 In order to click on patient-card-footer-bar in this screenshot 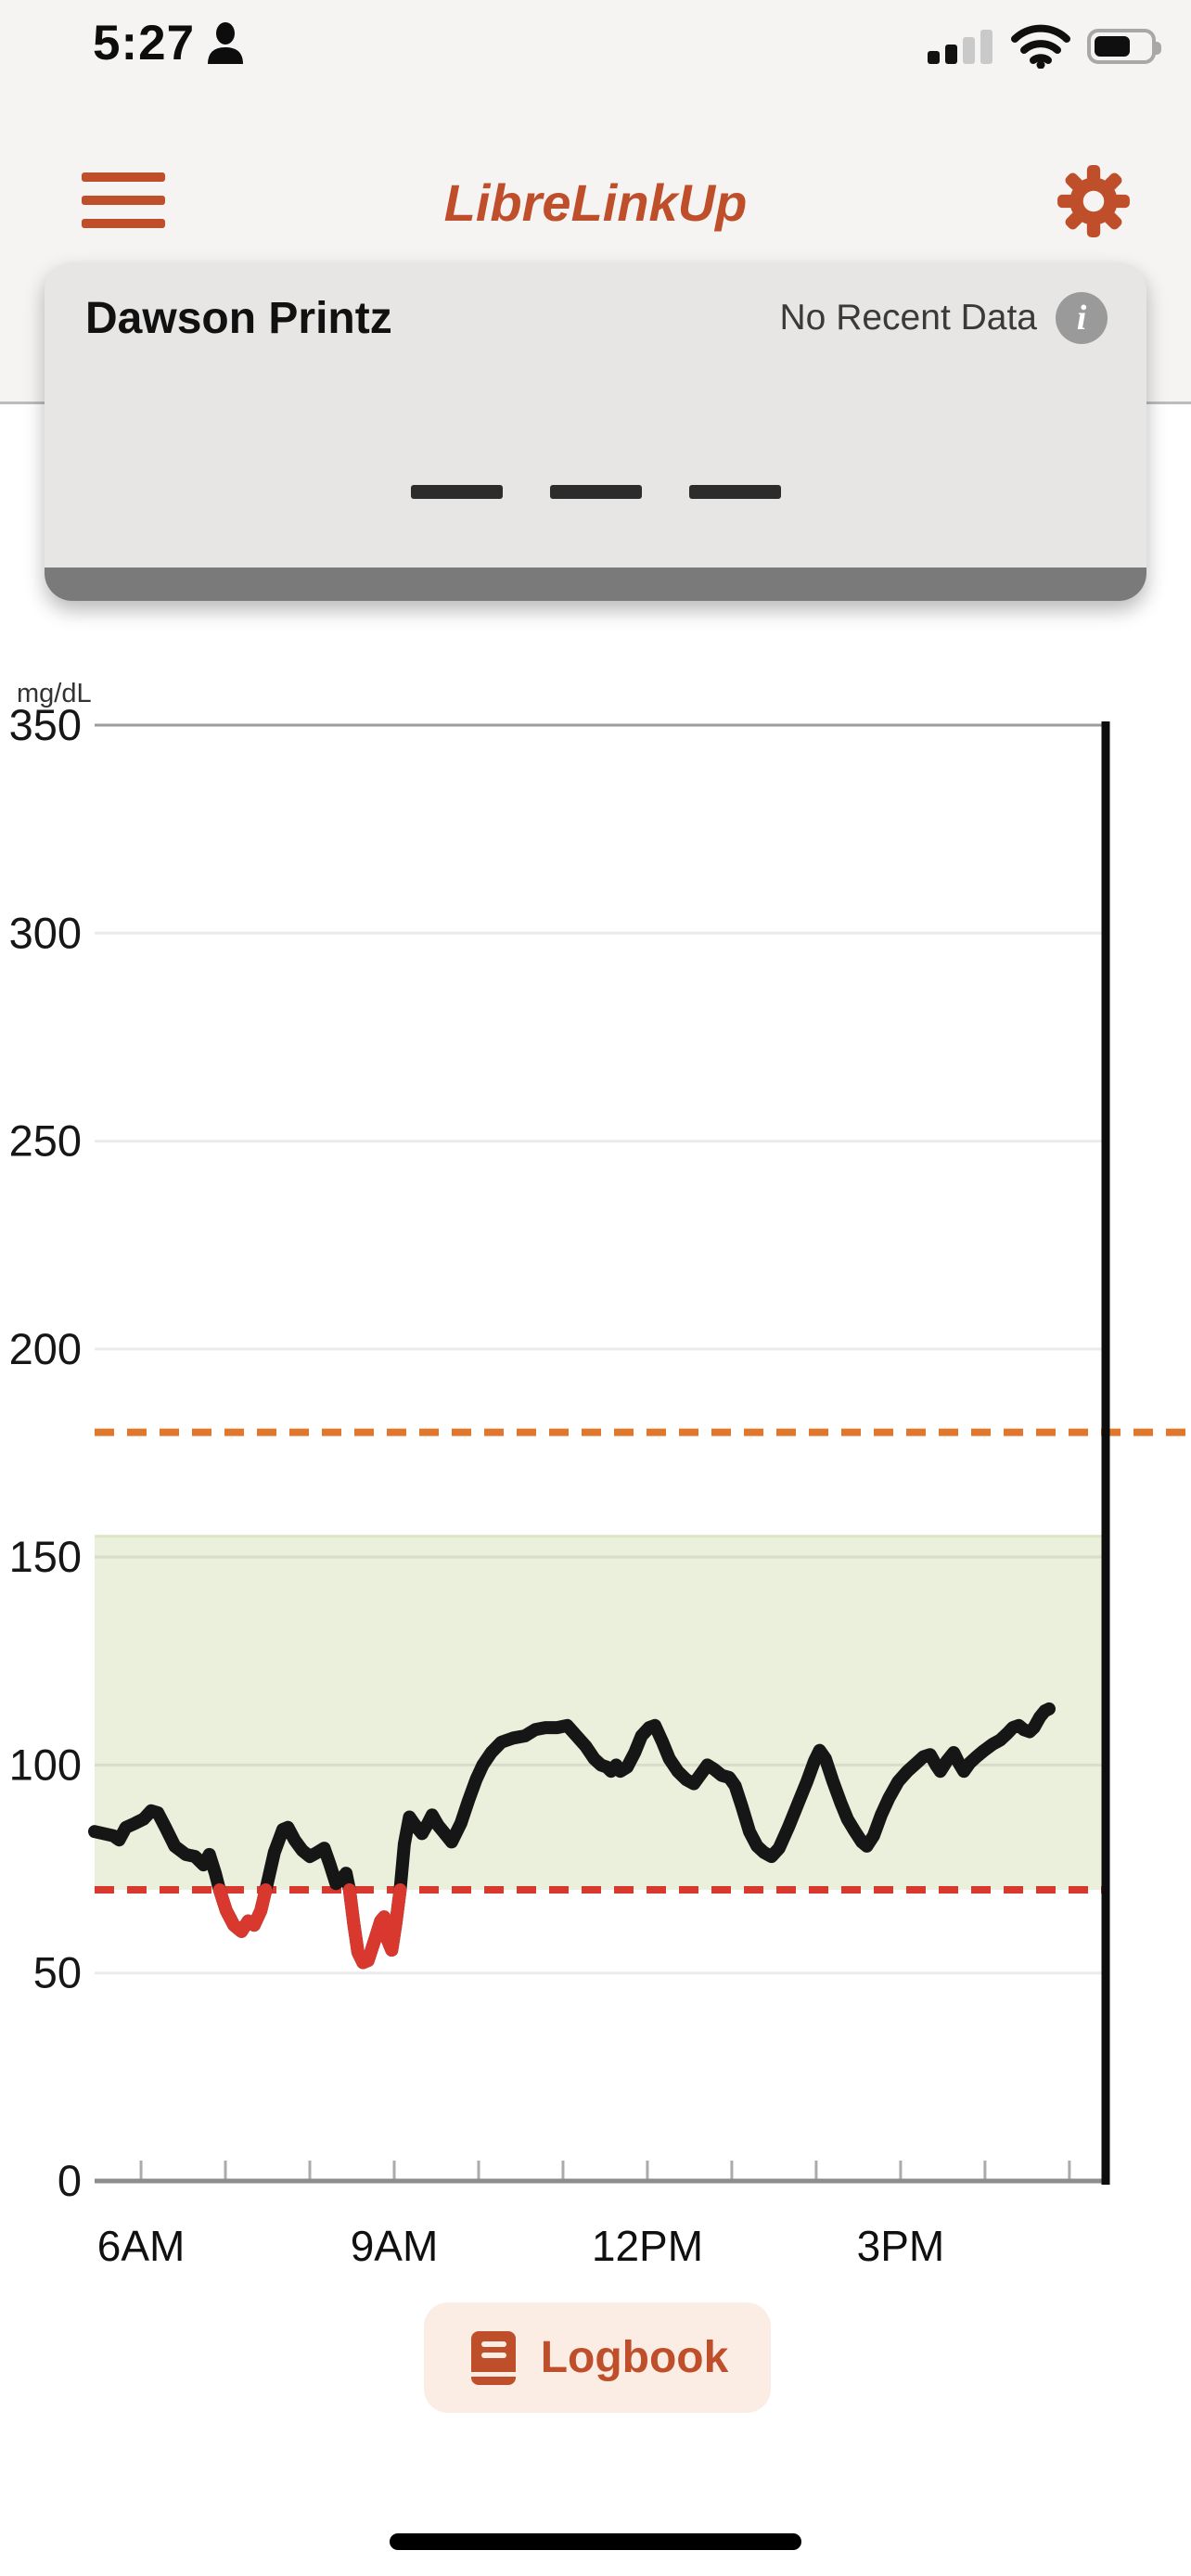, I will do `click(595, 584)`.